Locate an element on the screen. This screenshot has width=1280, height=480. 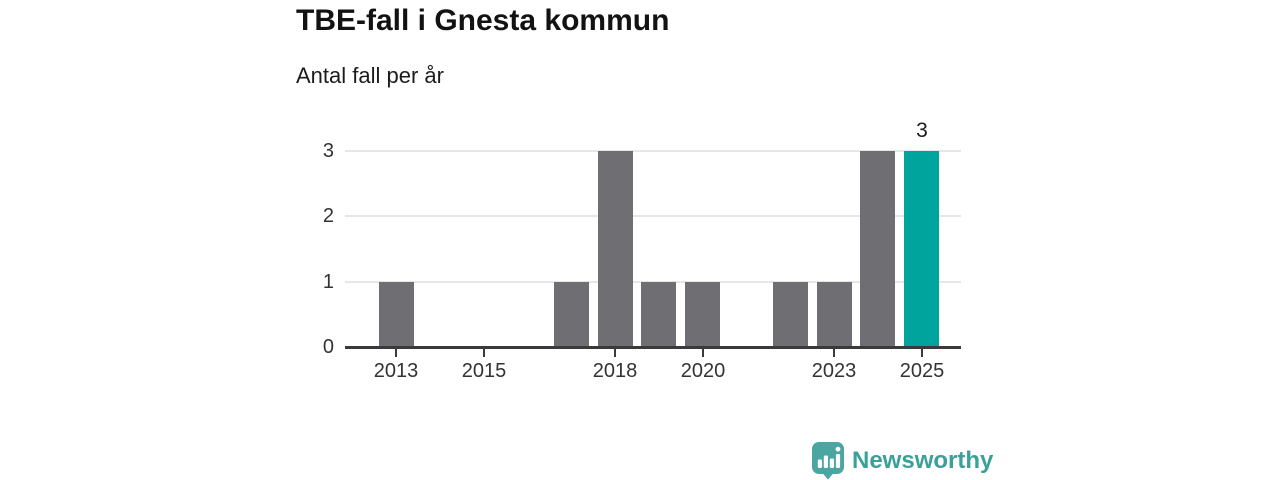
bar-value-label: 3 is located at coordinates (922, 130).